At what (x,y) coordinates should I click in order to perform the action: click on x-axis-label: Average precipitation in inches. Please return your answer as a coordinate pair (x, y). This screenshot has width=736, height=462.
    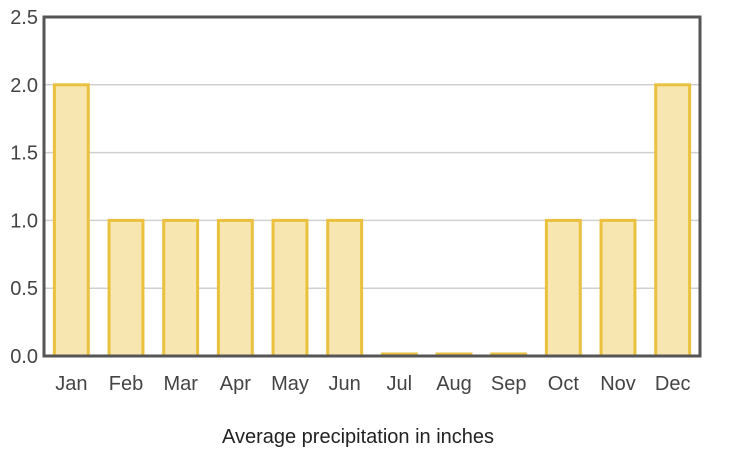
    Looking at the image, I should click on (358, 437).